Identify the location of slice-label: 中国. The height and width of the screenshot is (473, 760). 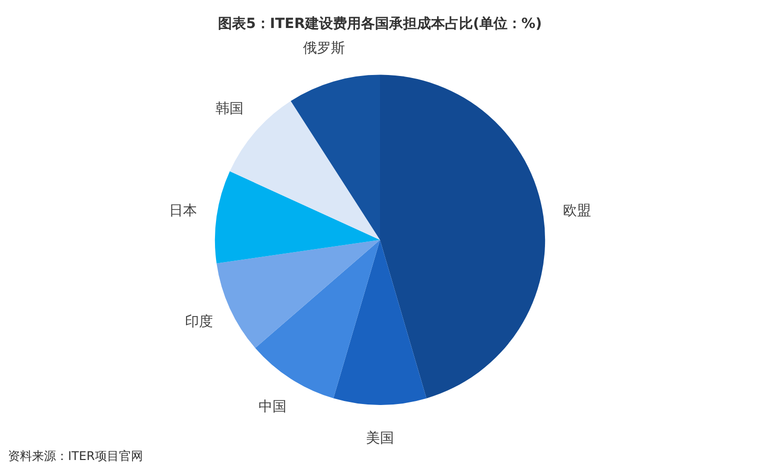
(272, 407).